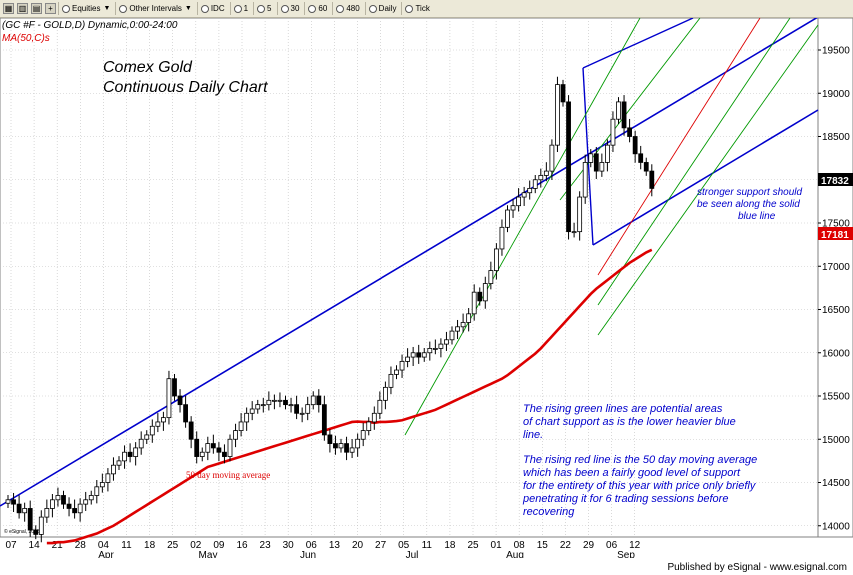 Image resolution: width=853 pixels, height=575 pixels. What do you see at coordinates (757, 216) in the screenshot?
I see `support-note-line3: blue line` at bounding box center [757, 216].